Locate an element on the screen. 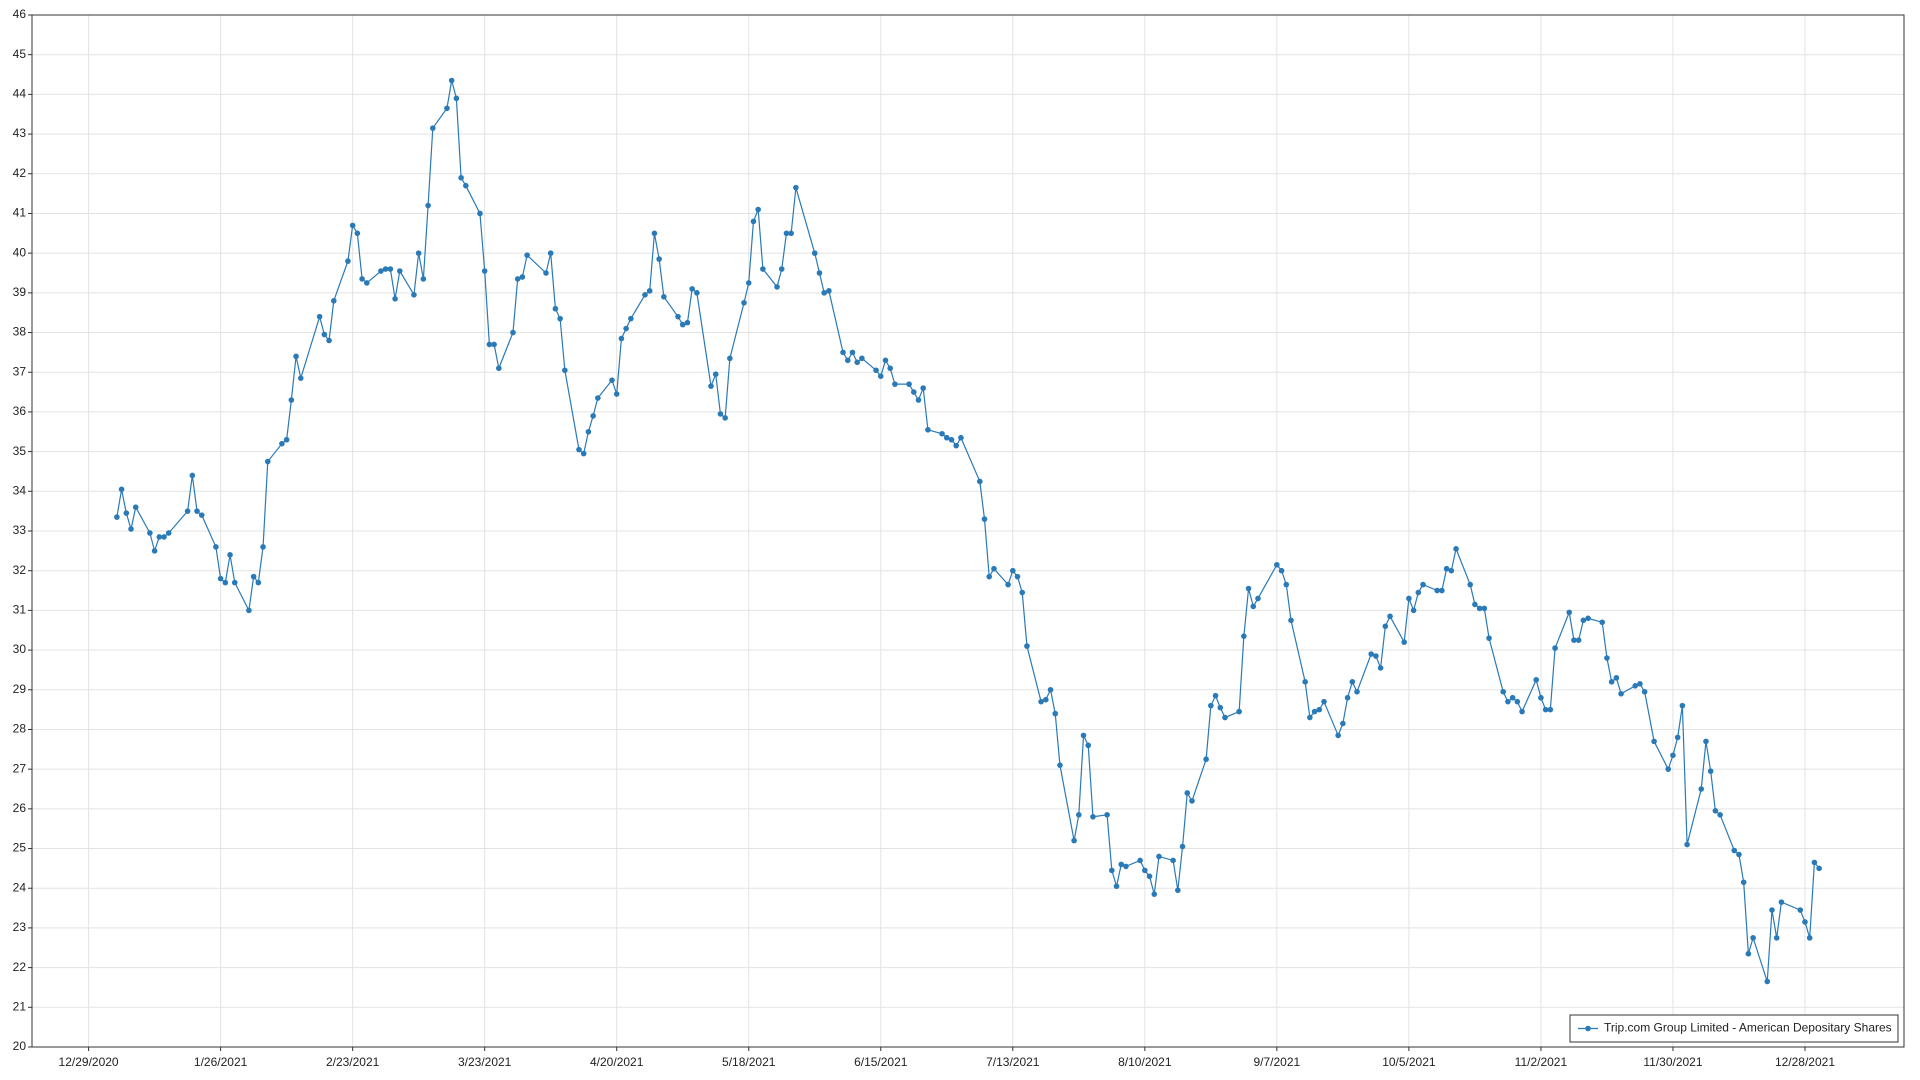 This screenshot has width=1920, height=1080. x-tick-label: 4/20/2021 is located at coordinates (617, 1062).